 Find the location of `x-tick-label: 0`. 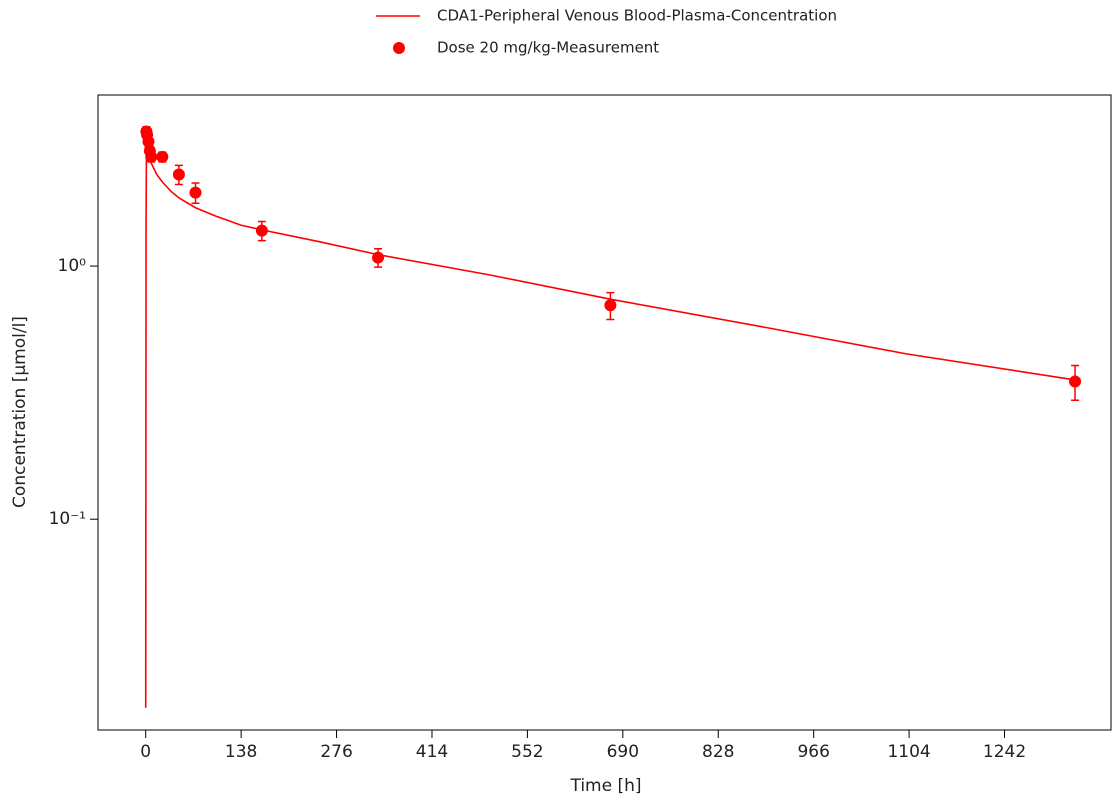

x-tick-label: 0 is located at coordinates (145, 752).